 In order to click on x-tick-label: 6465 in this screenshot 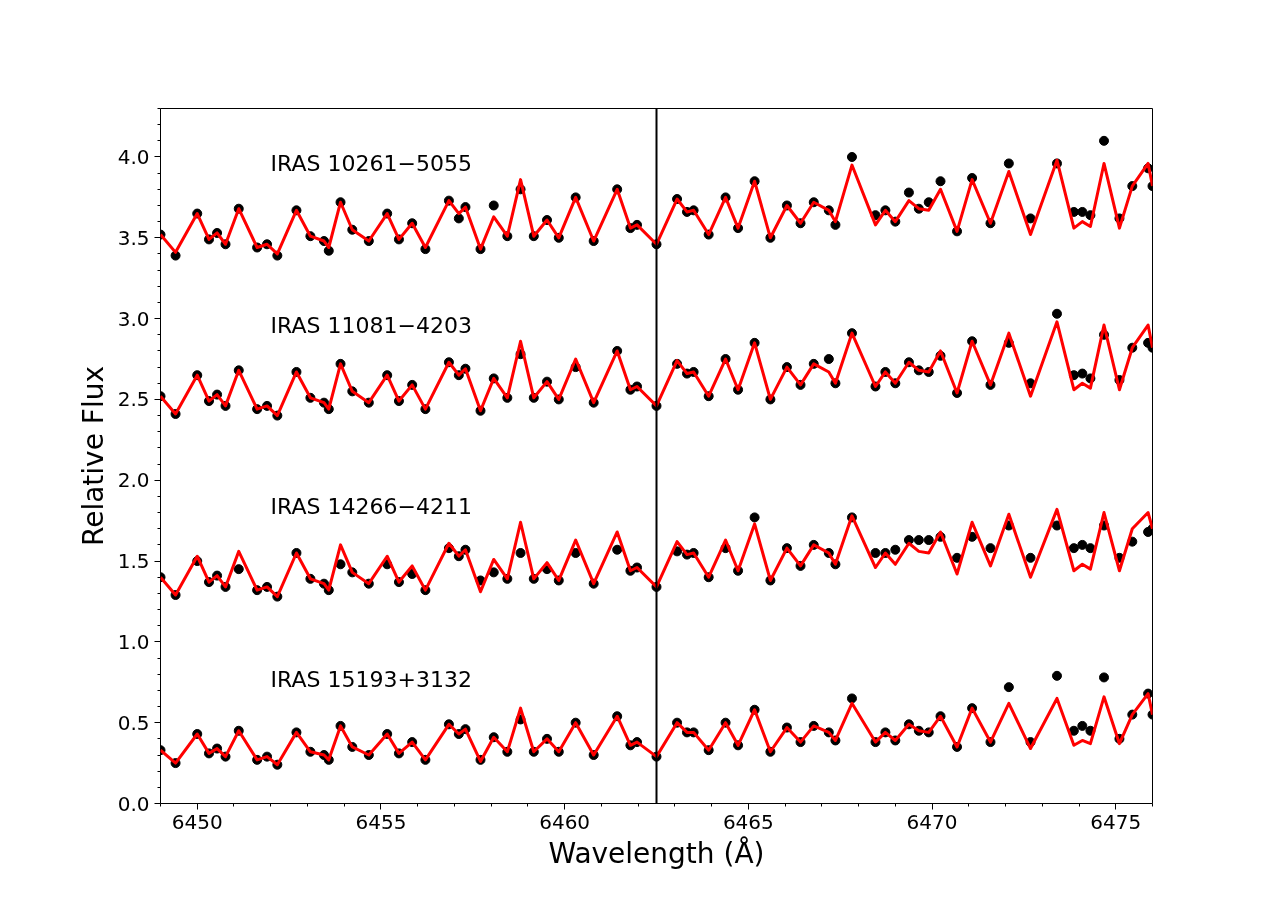, I will do `click(748, 821)`.